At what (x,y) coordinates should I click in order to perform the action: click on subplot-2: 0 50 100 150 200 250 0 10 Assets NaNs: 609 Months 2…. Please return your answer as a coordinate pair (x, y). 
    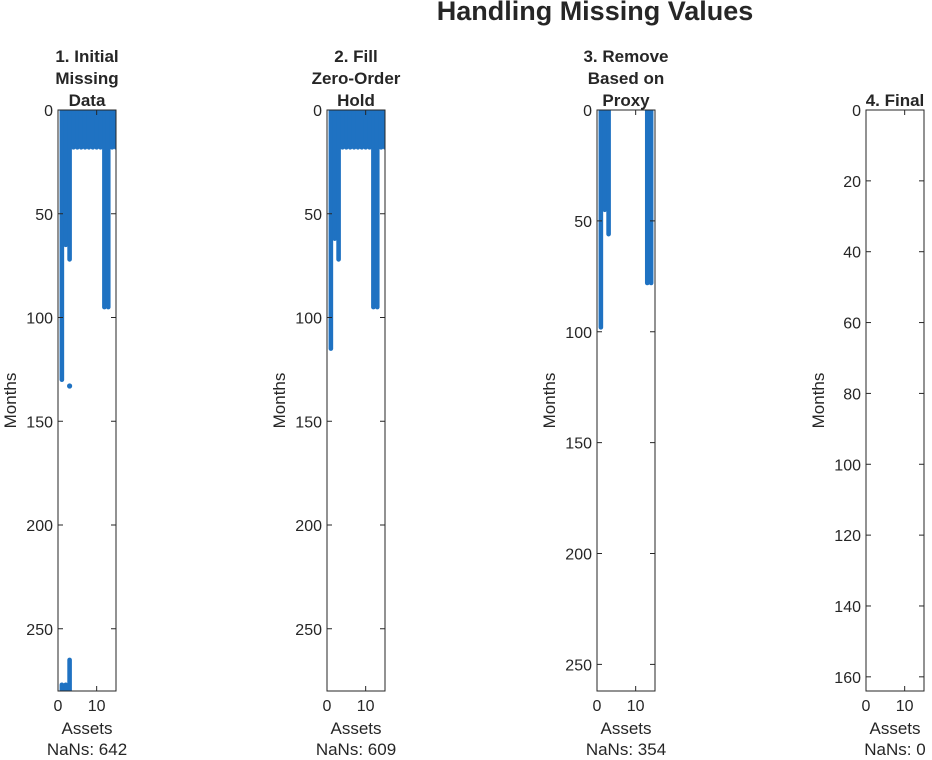
    Looking at the image, I should click on (335, 403).